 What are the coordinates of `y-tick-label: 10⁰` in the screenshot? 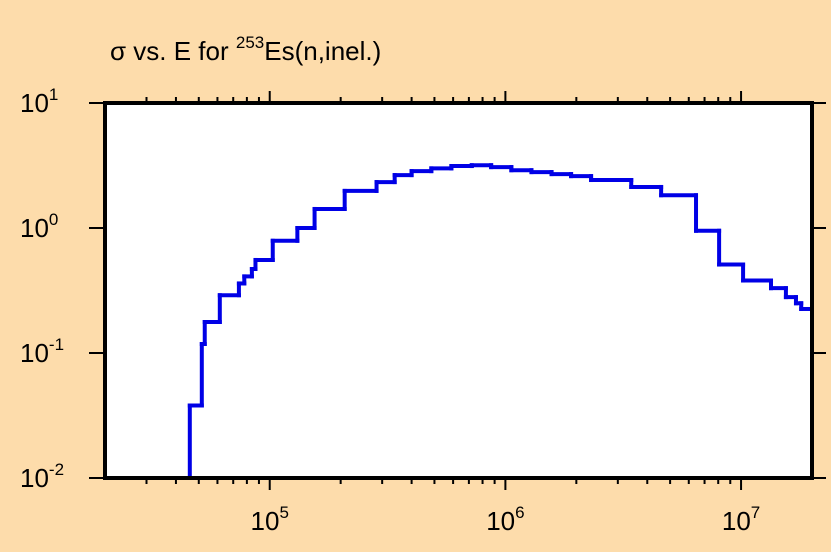 It's located at (39, 226).